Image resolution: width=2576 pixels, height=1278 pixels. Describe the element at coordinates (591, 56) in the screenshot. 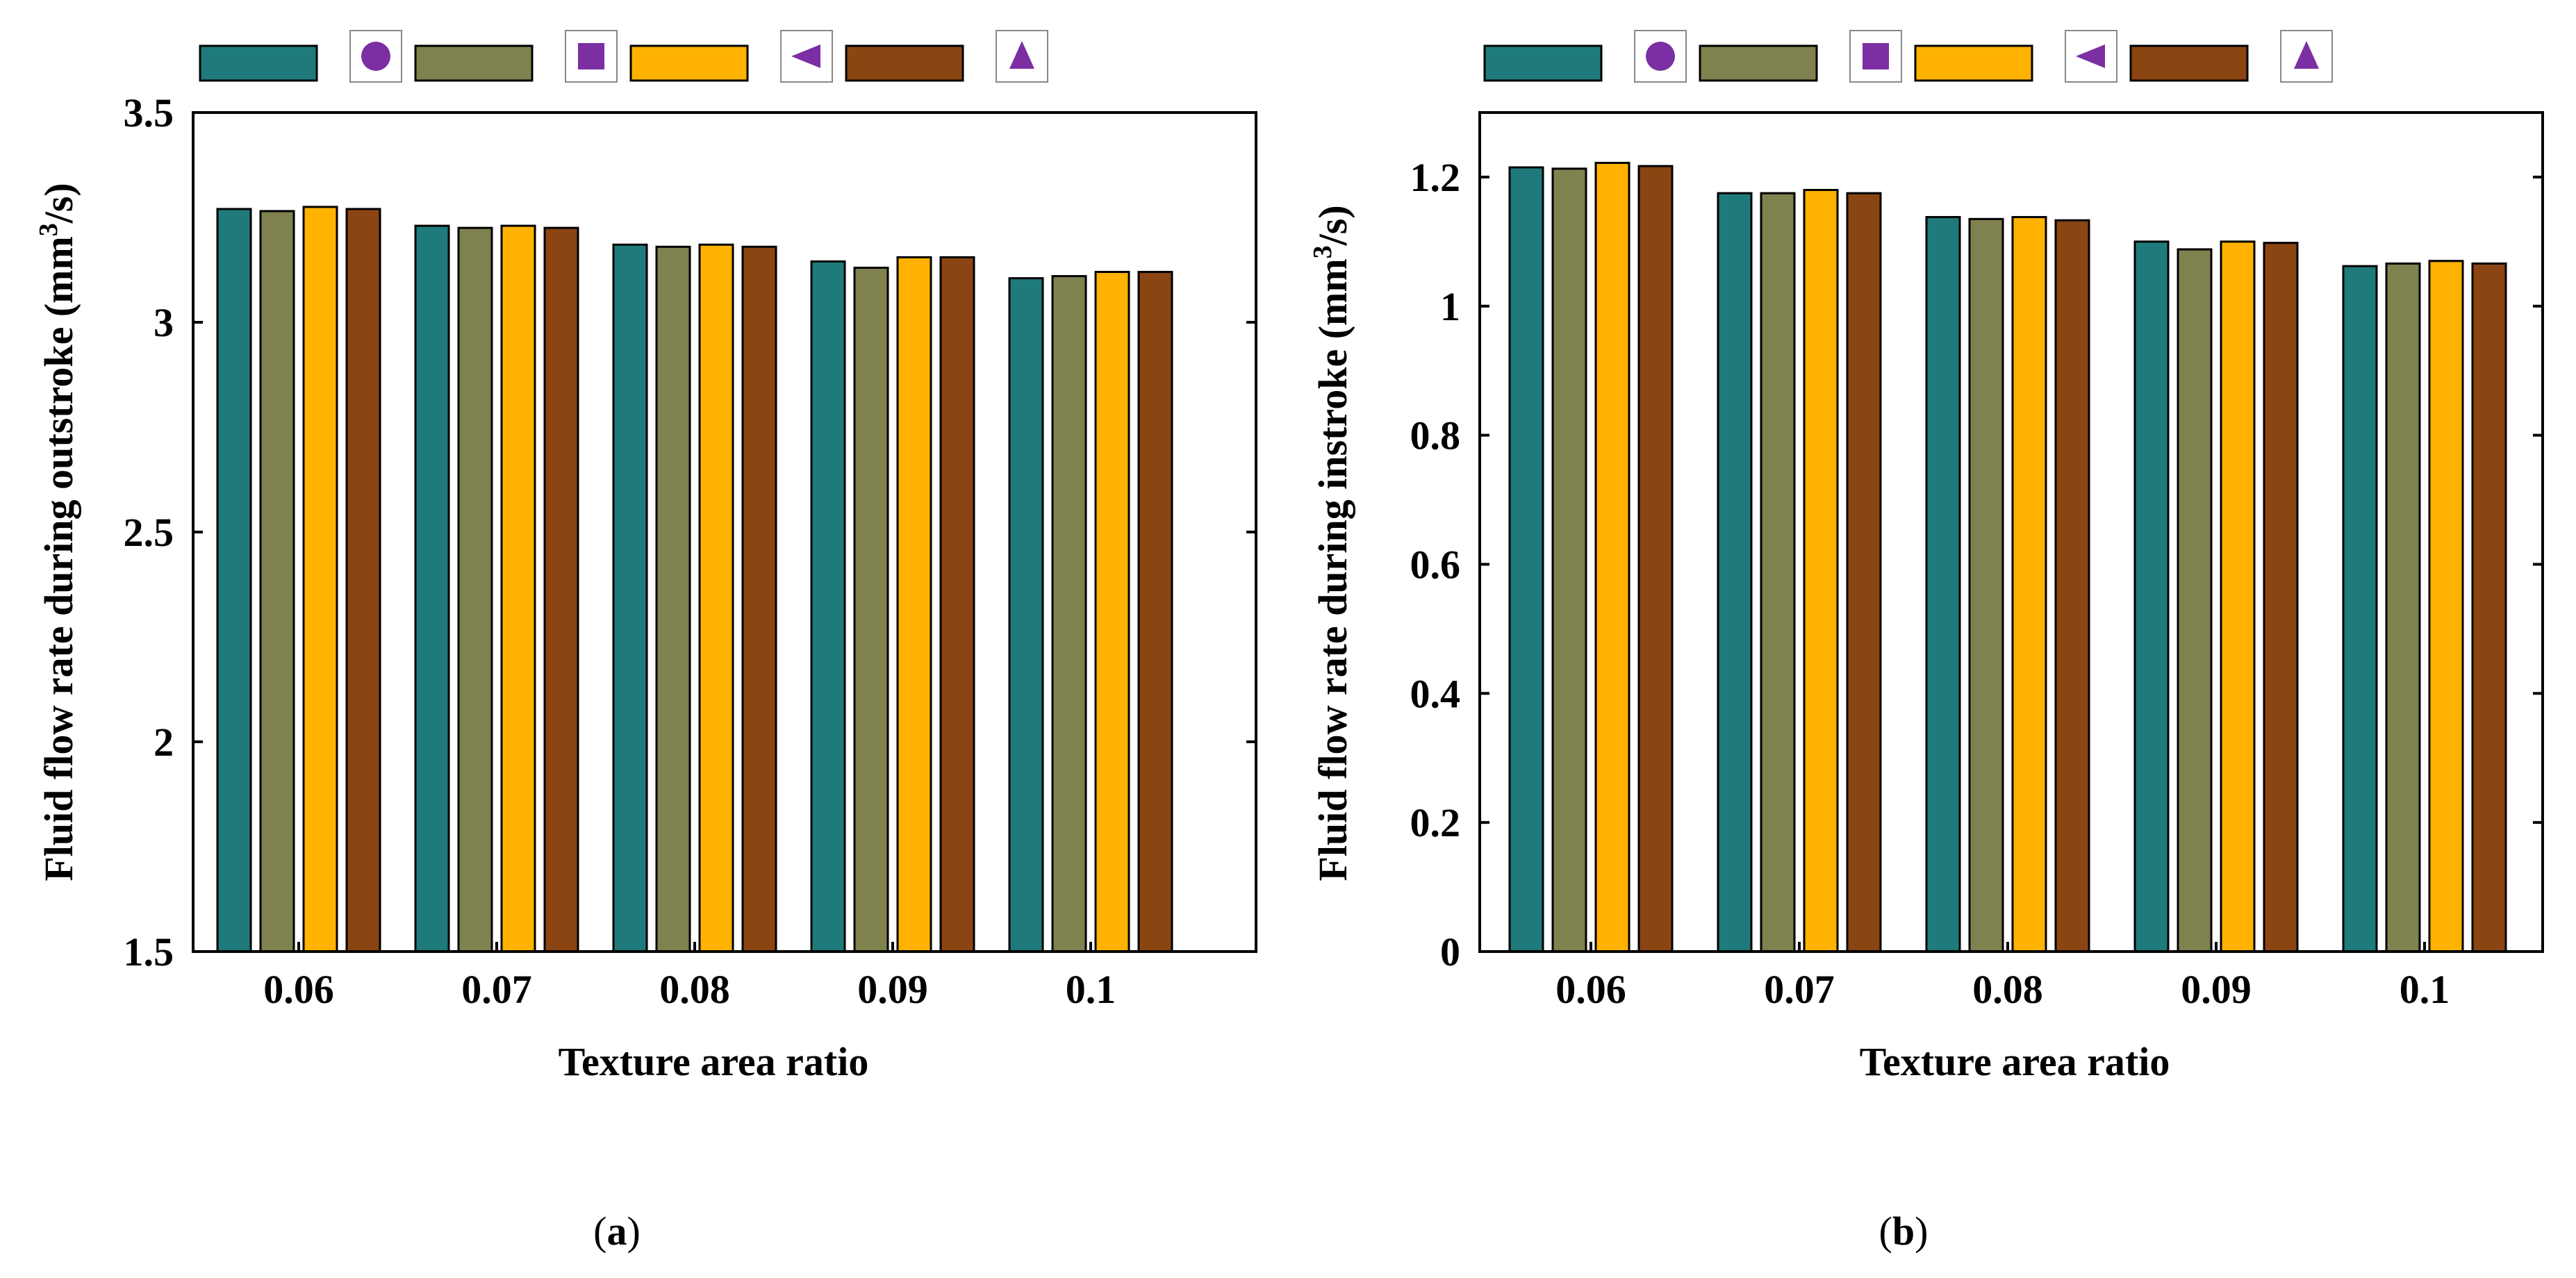

I see `panel-a-legend-square-icon` at that location.